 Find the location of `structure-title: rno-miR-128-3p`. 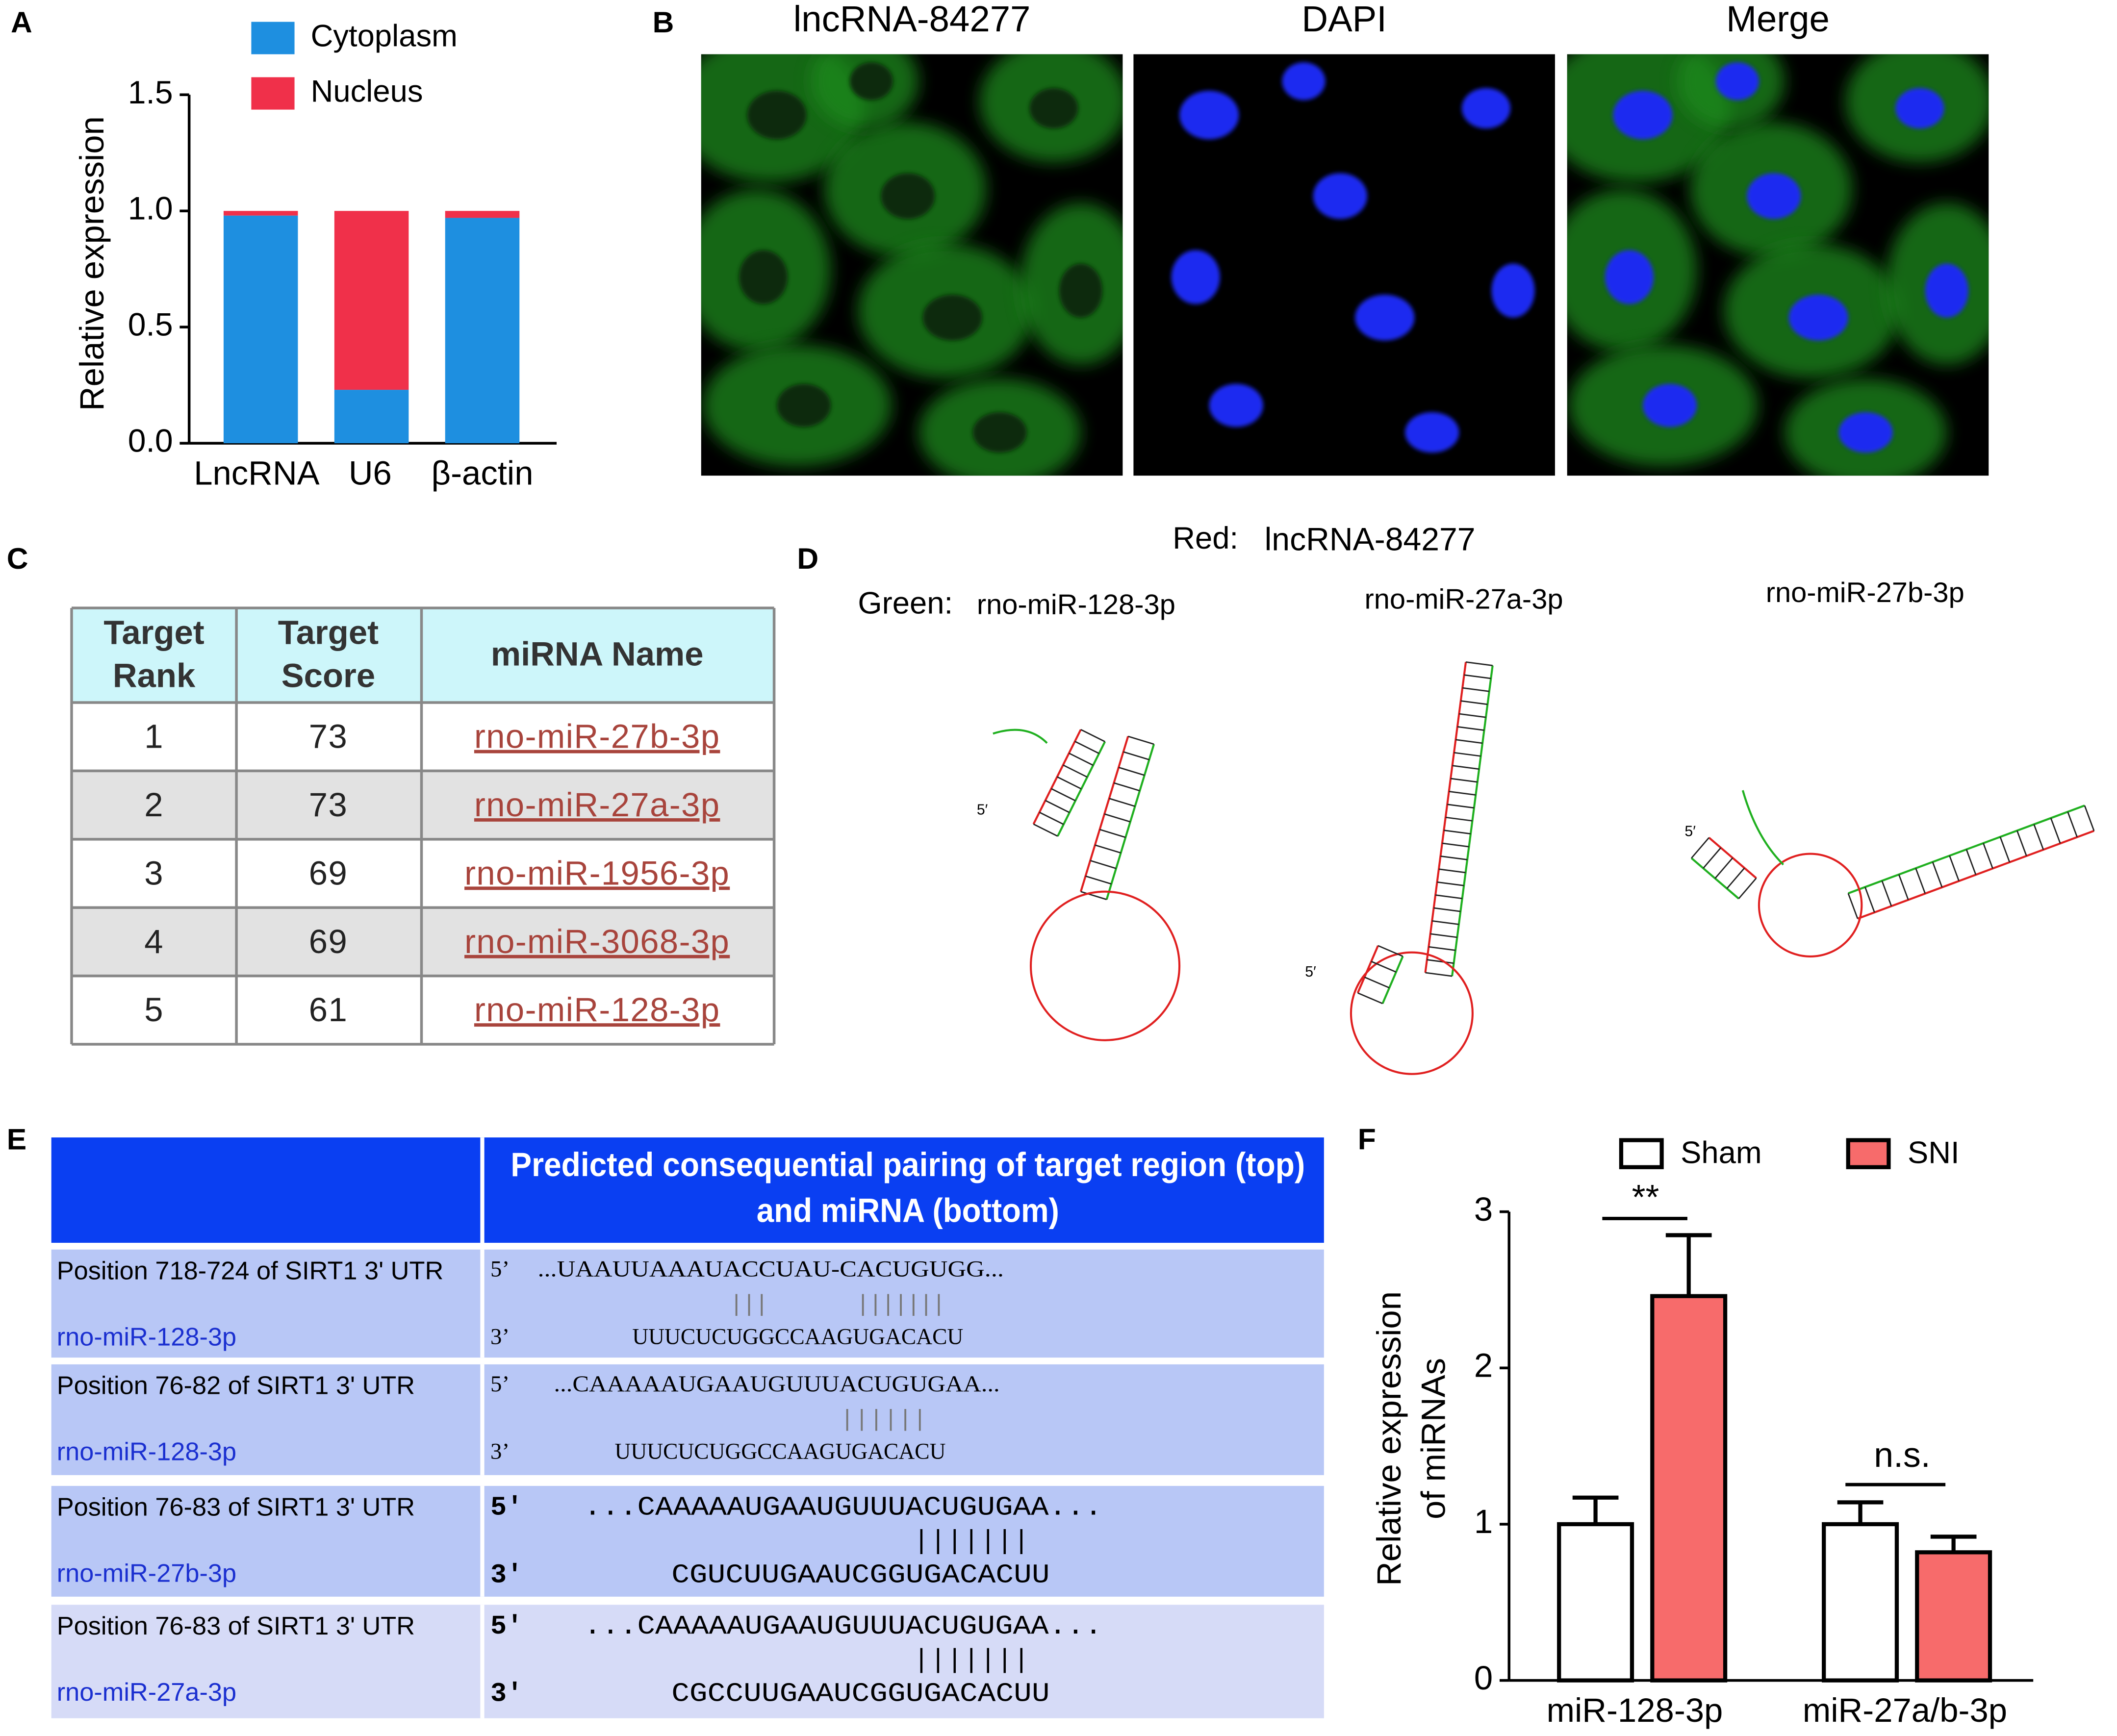

structure-title: rno-miR-128-3p is located at coordinates (1076, 605).